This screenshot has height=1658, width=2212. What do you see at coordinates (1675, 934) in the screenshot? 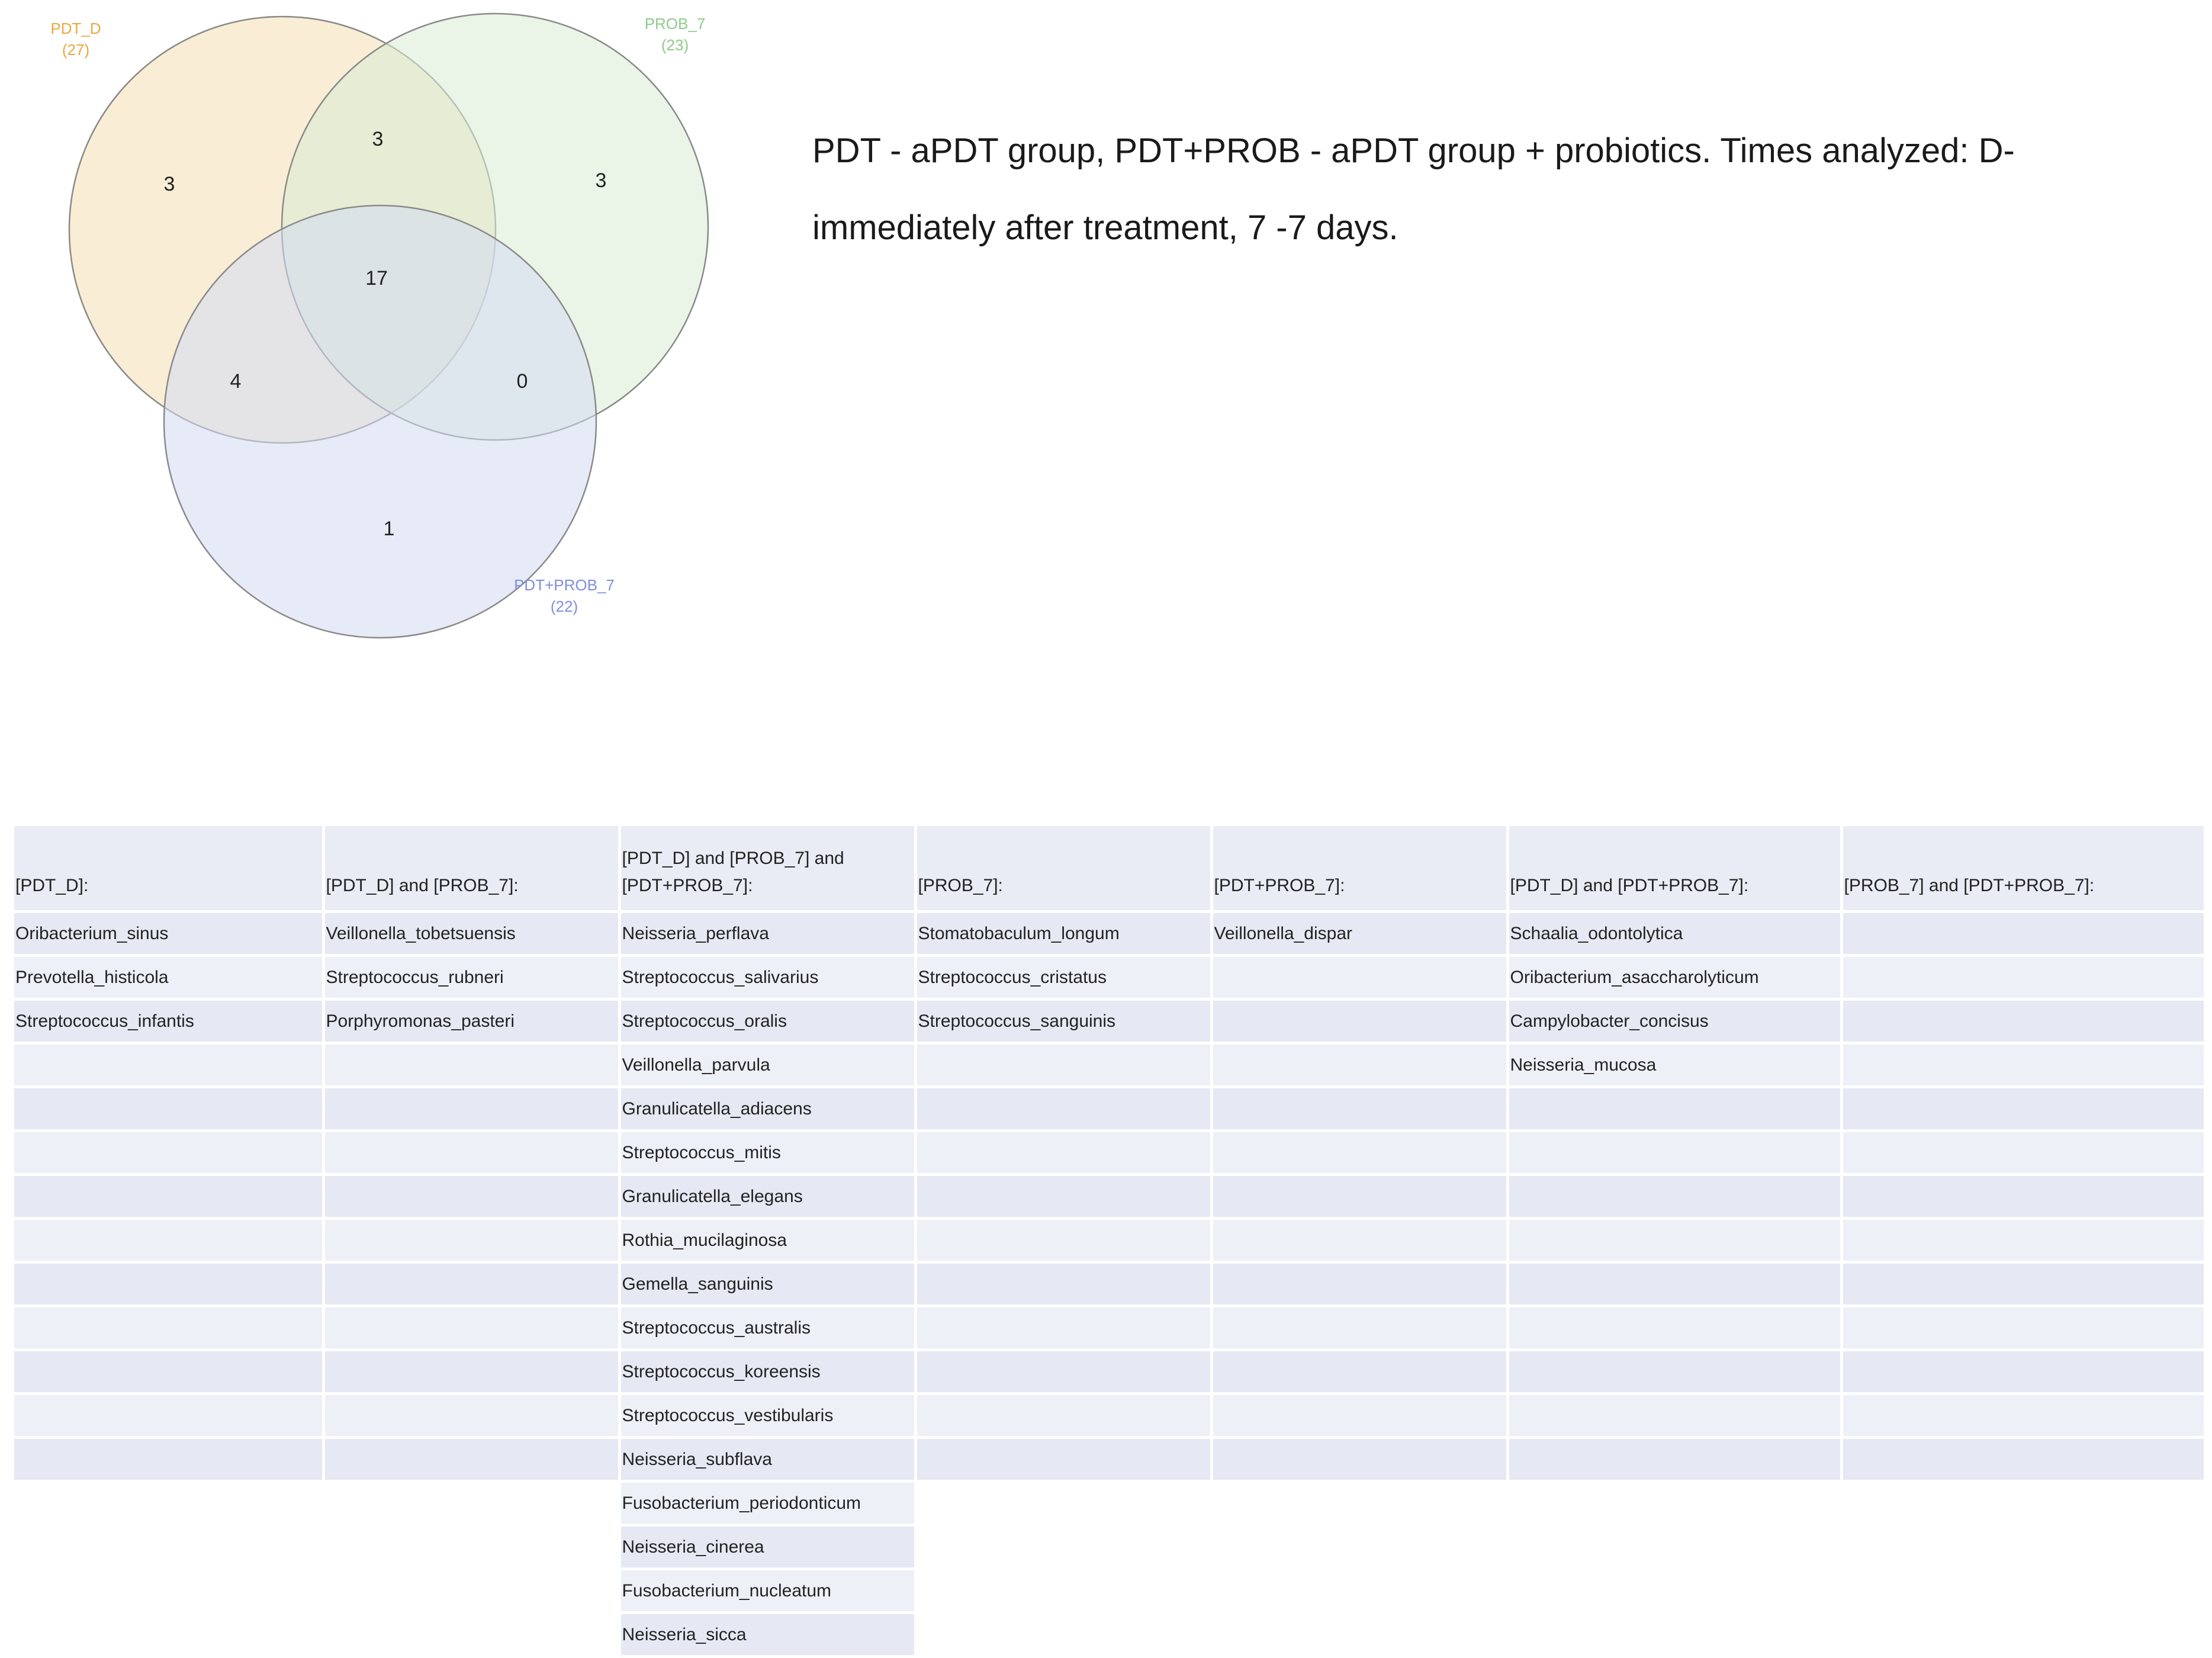
I see `table-cell: Schaalia_odontolytica` at bounding box center [1675, 934].